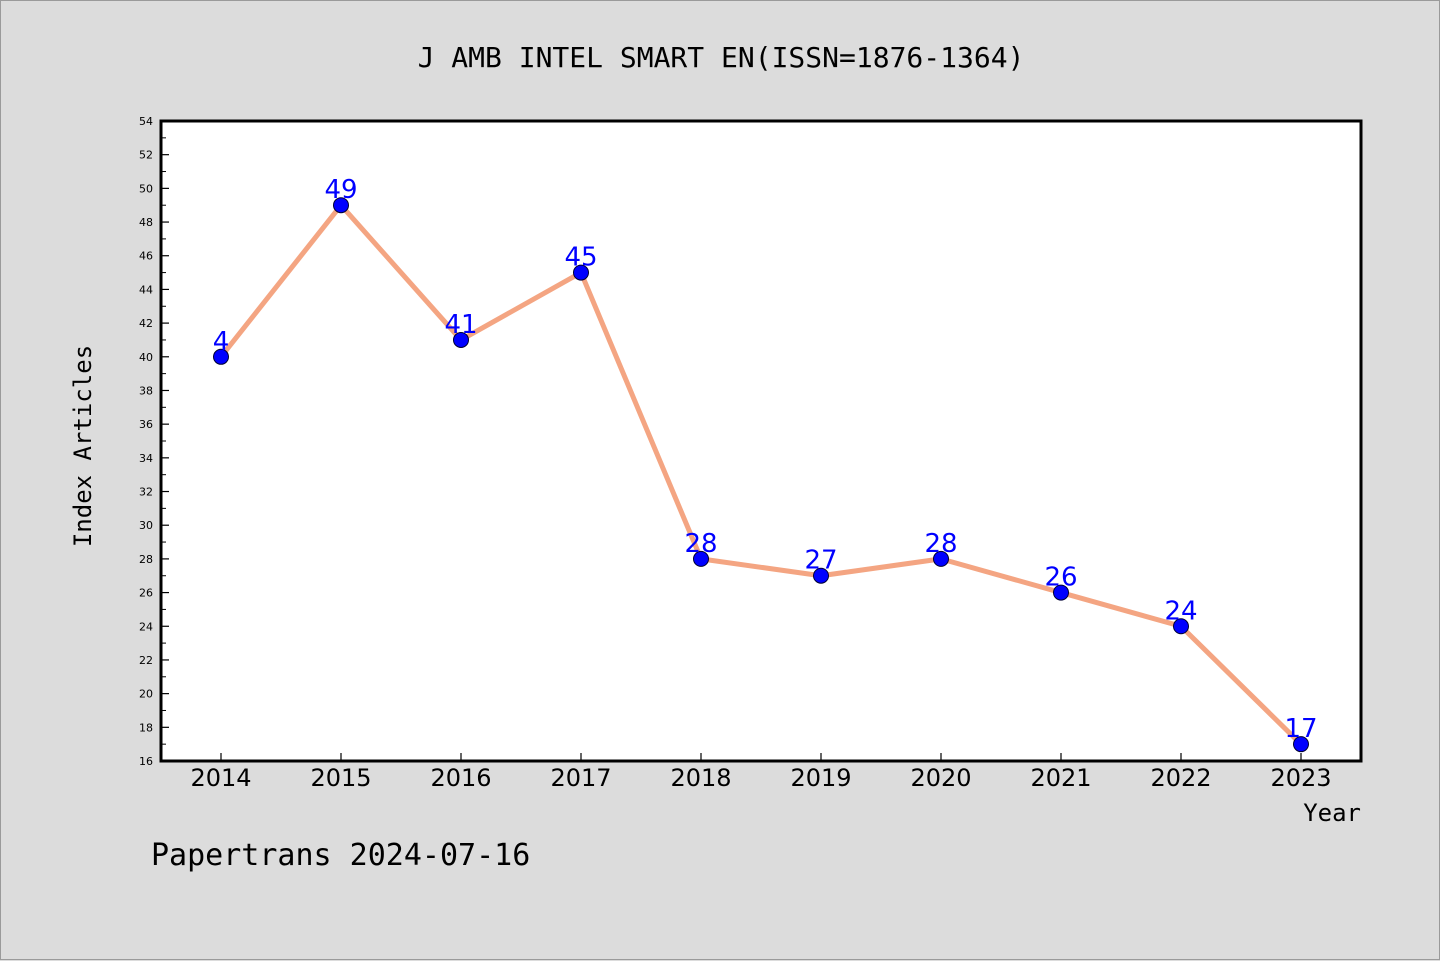  I want to click on y-axis: 16 18 20 22 24 26 28 30 32 34 36 38 40 42 44 46 48 50 52 54, so click(154, 441).